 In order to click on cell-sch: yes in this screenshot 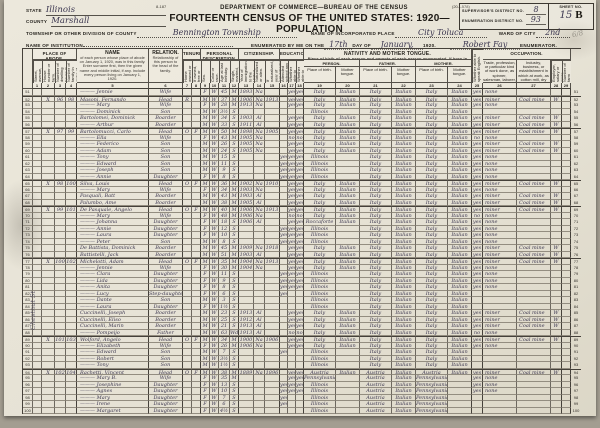, I will do `click(284, 176)`.